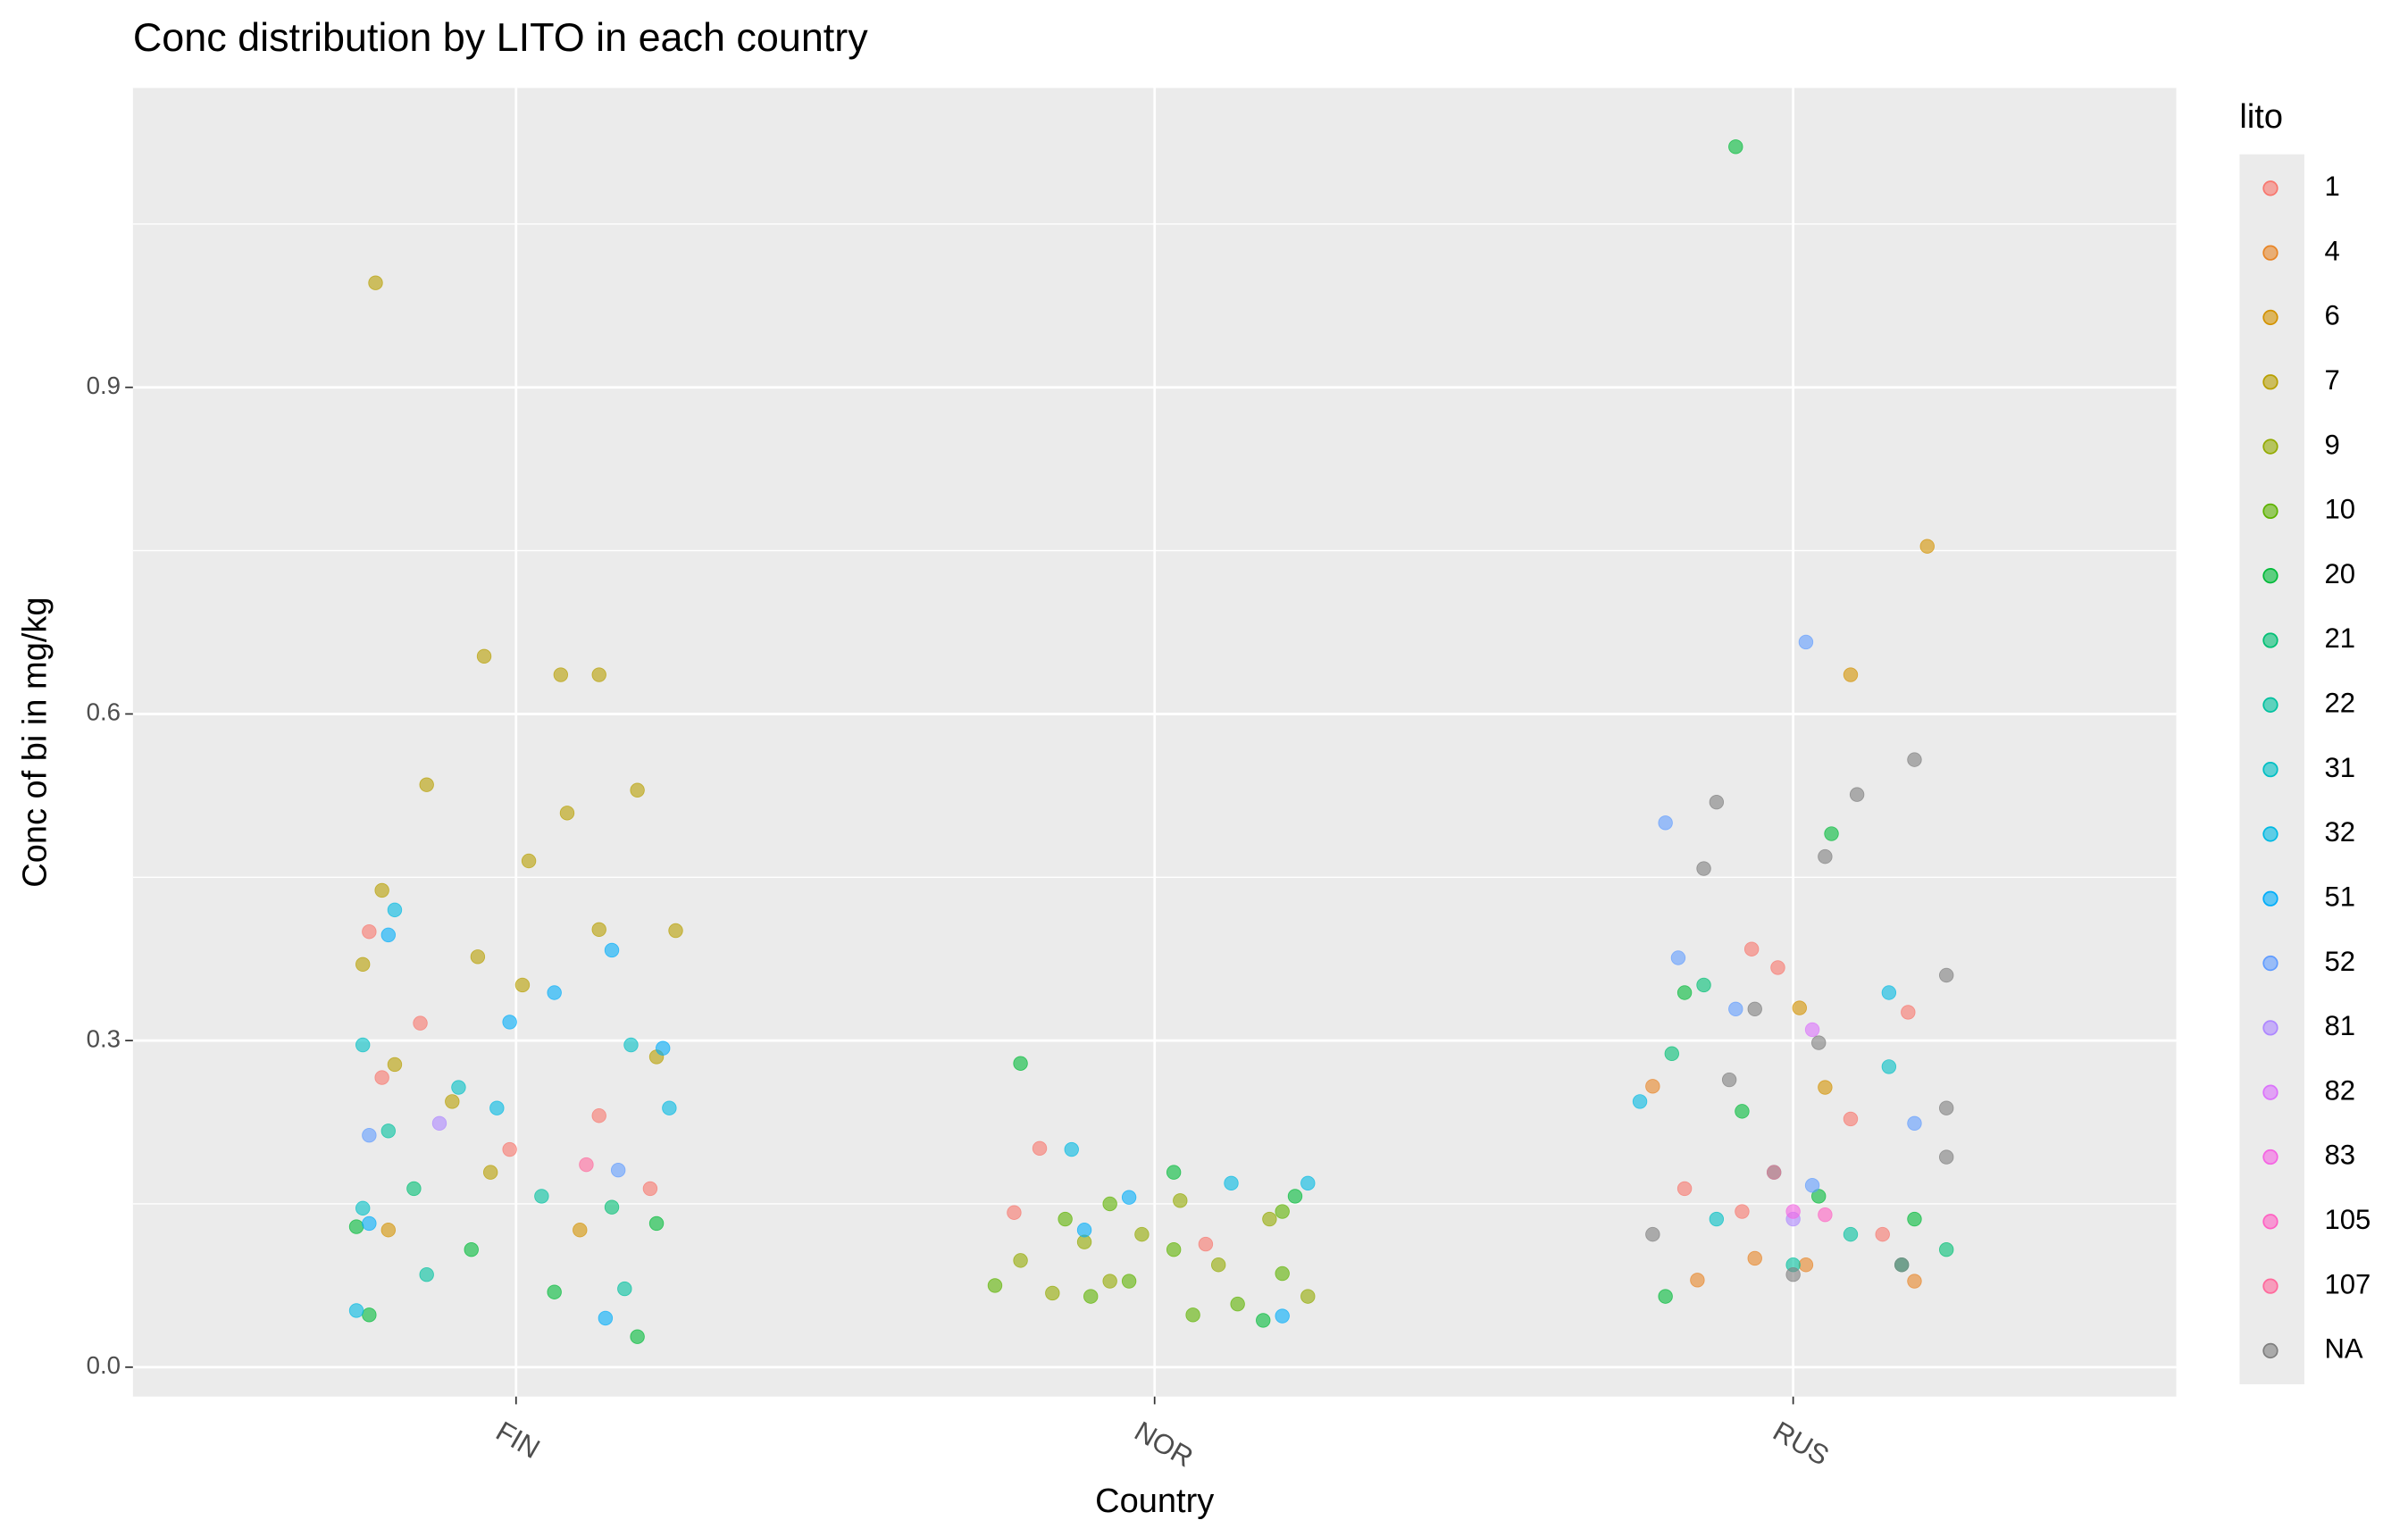 Image resolution: width=2408 pixels, height=1537 pixels. I want to click on legend-label: 51, so click(2339, 897).